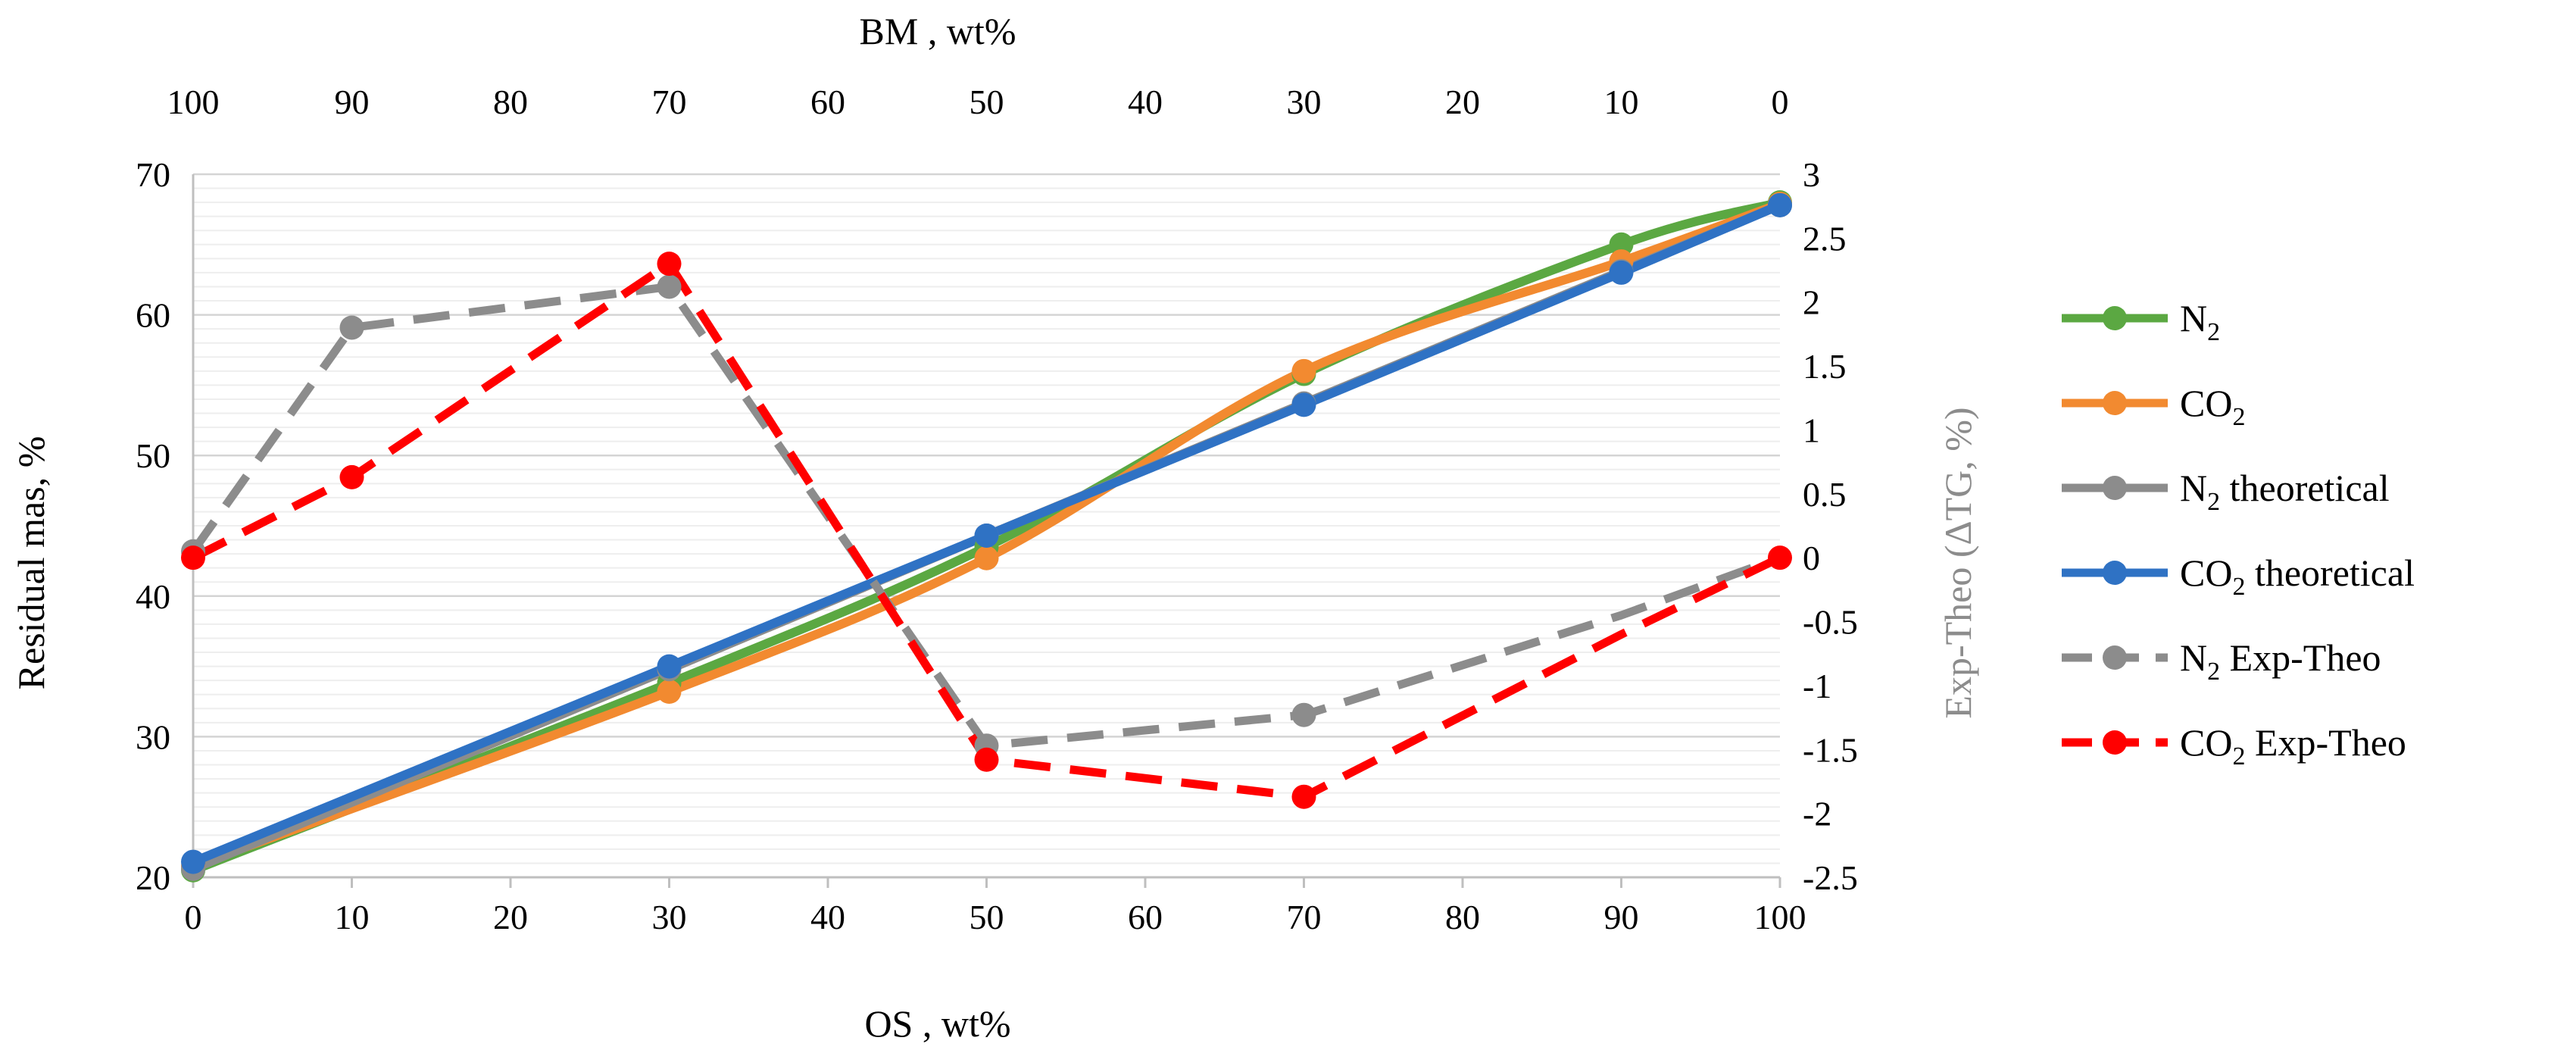  What do you see at coordinates (1812, 174) in the screenshot?
I see `y-right-tick-label: 3` at bounding box center [1812, 174].